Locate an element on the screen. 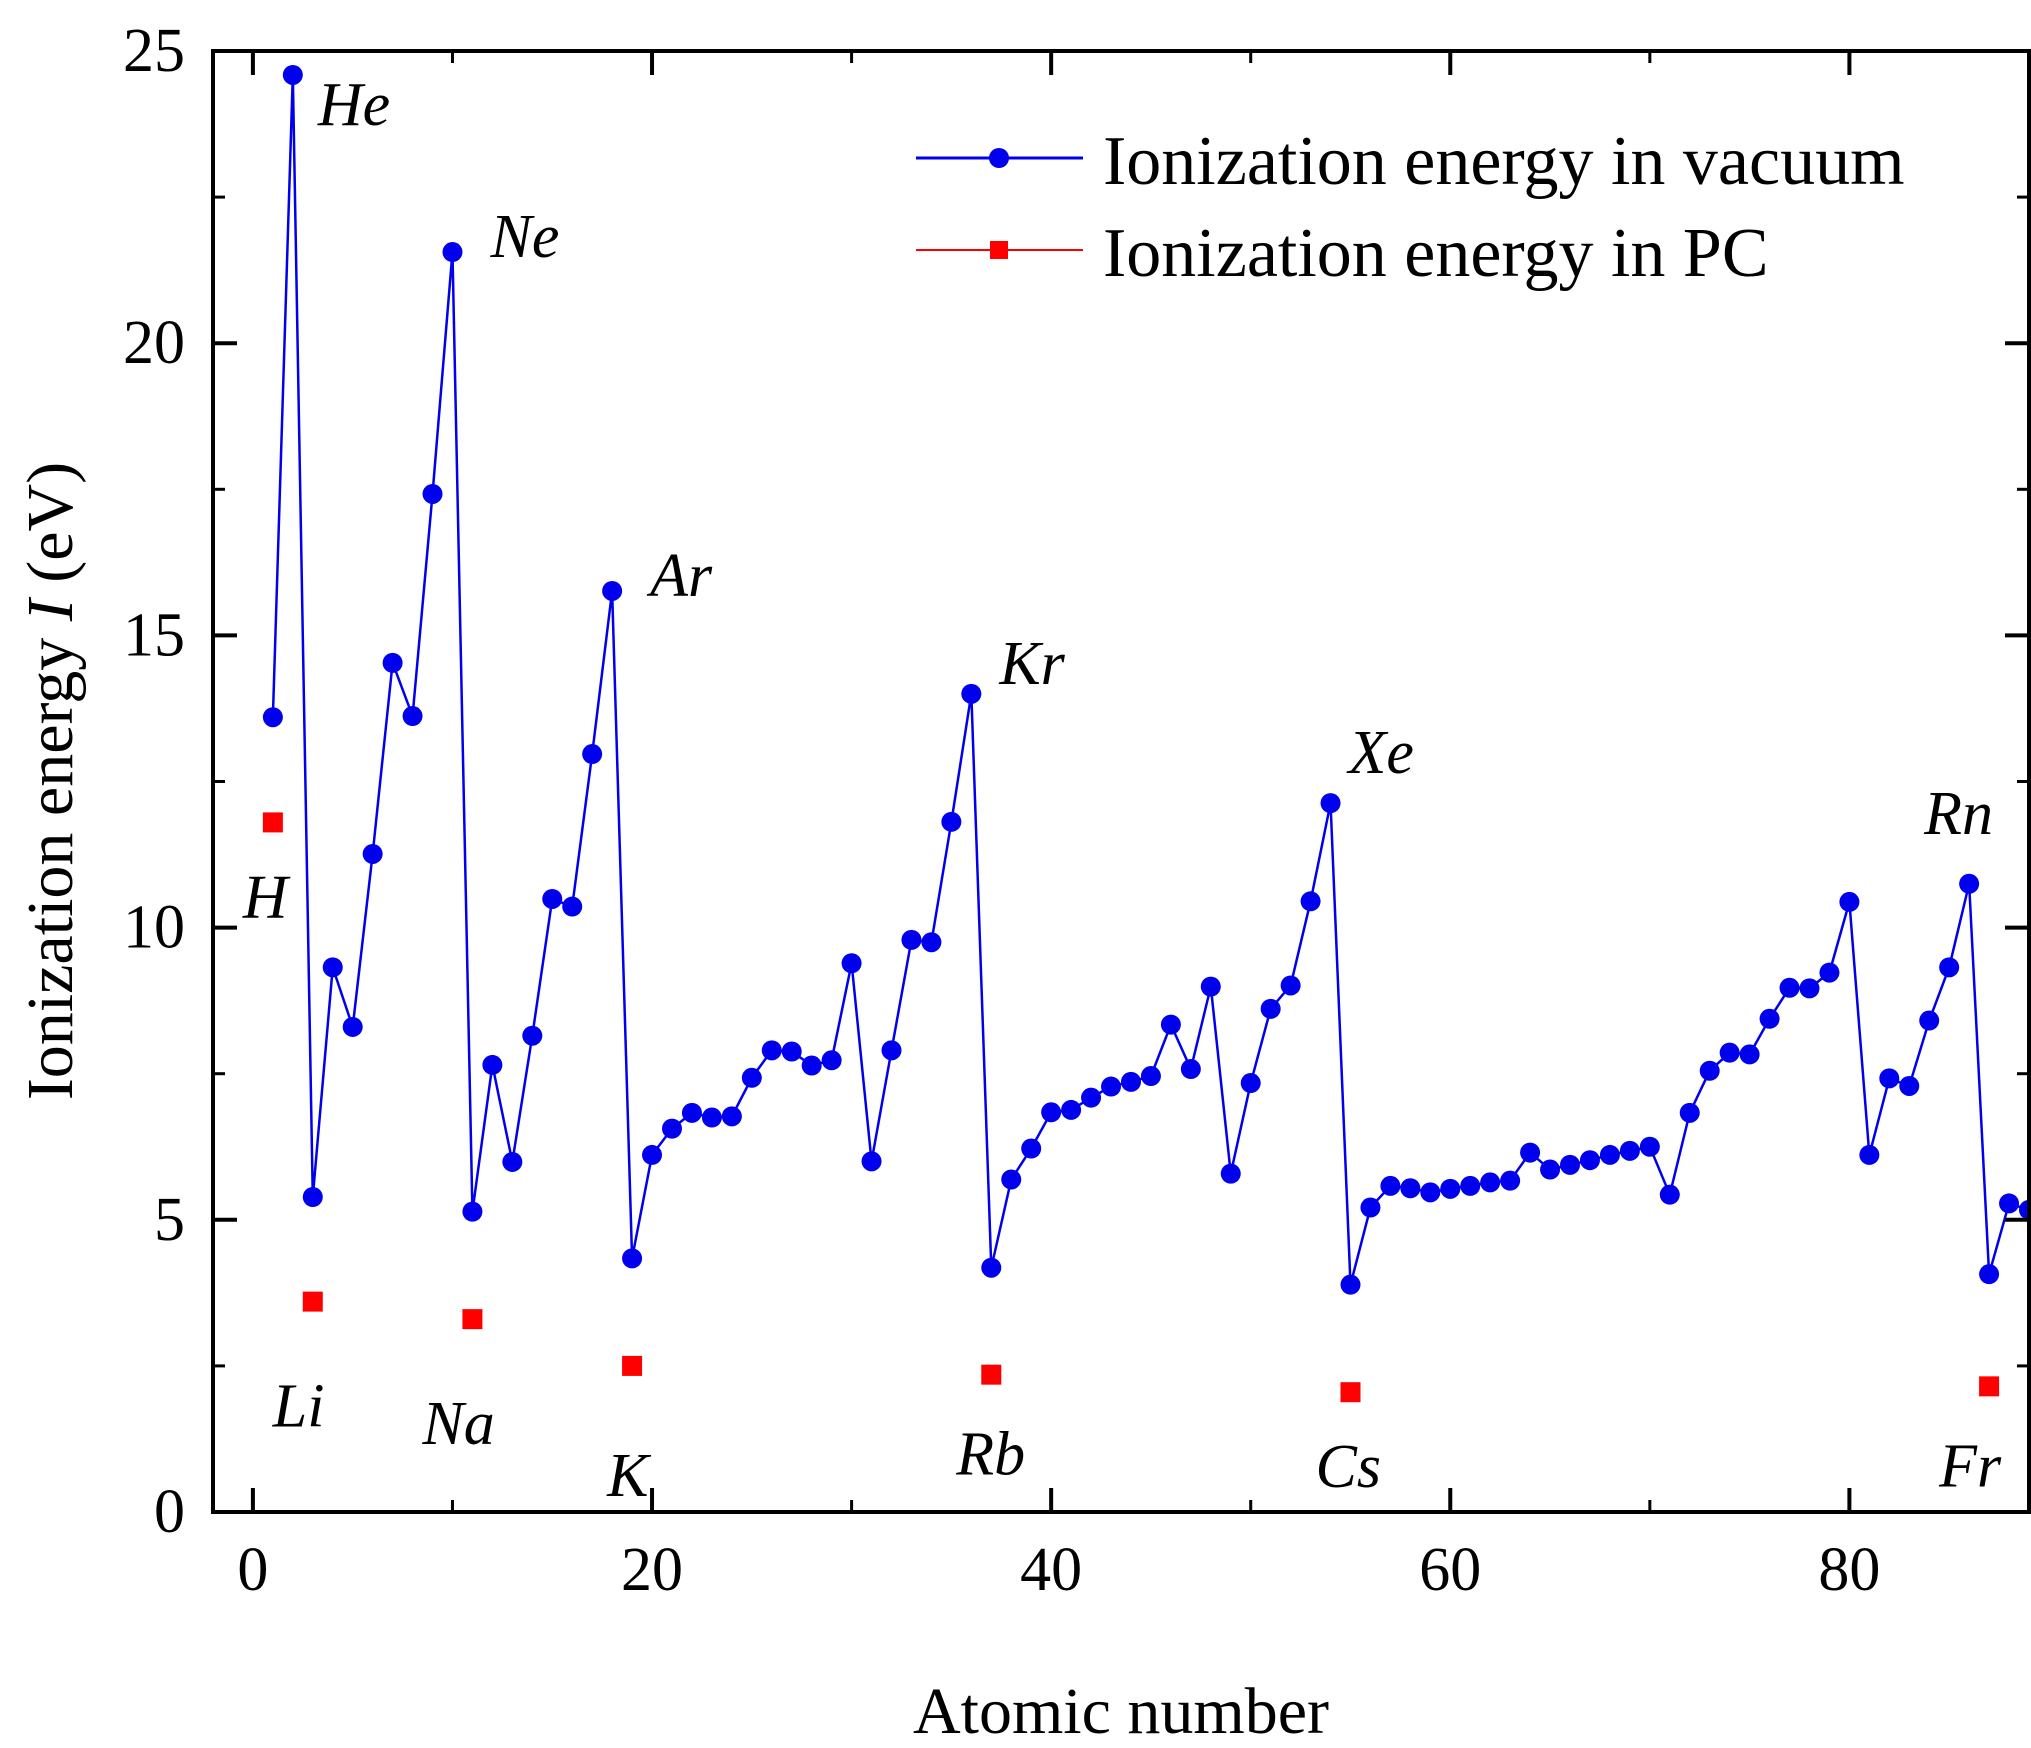 This screenshot has height=1748, width=2031. x-tick-label: 80 is located at coordinates (1849, 1570).